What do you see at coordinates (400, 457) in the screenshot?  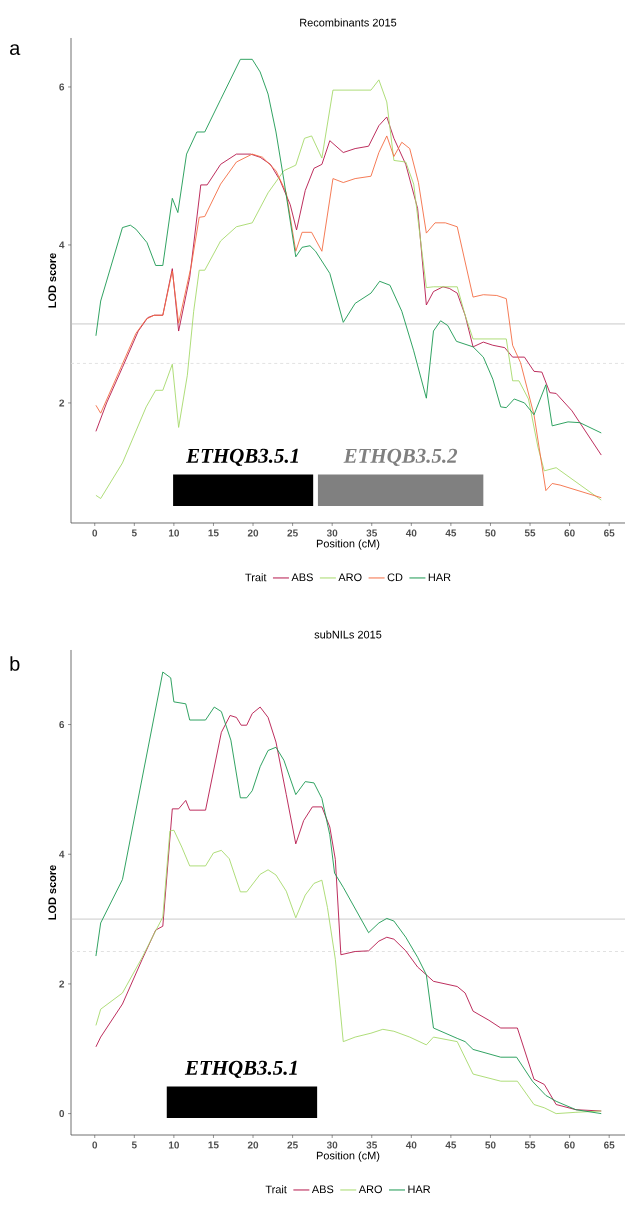 I see `band-label: ETHQB3.5.2` at bounding box center [400, 457].